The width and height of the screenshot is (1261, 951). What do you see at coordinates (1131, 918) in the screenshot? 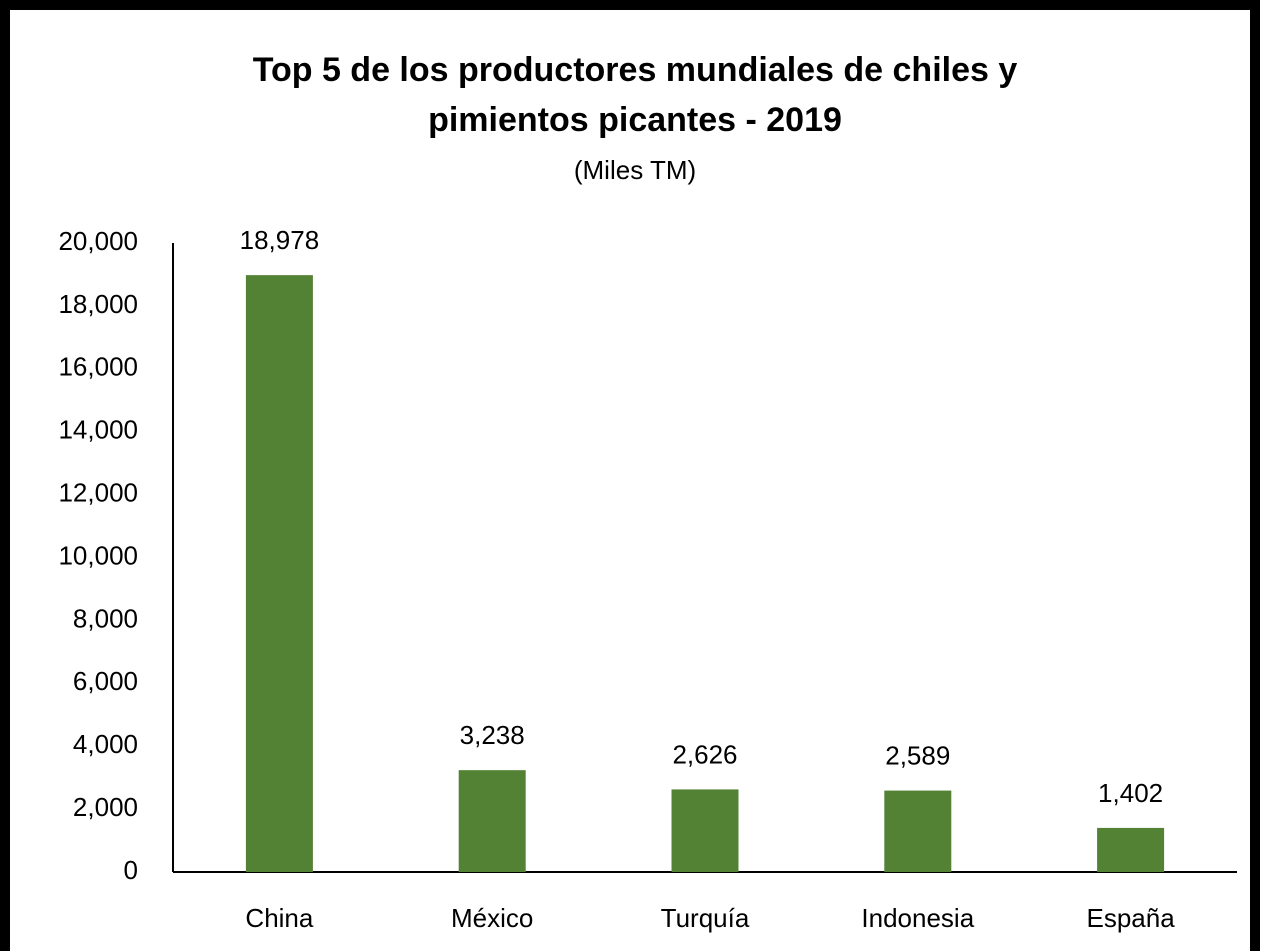
I see `x-tick-label: España` at bounding box center [1131, 918].